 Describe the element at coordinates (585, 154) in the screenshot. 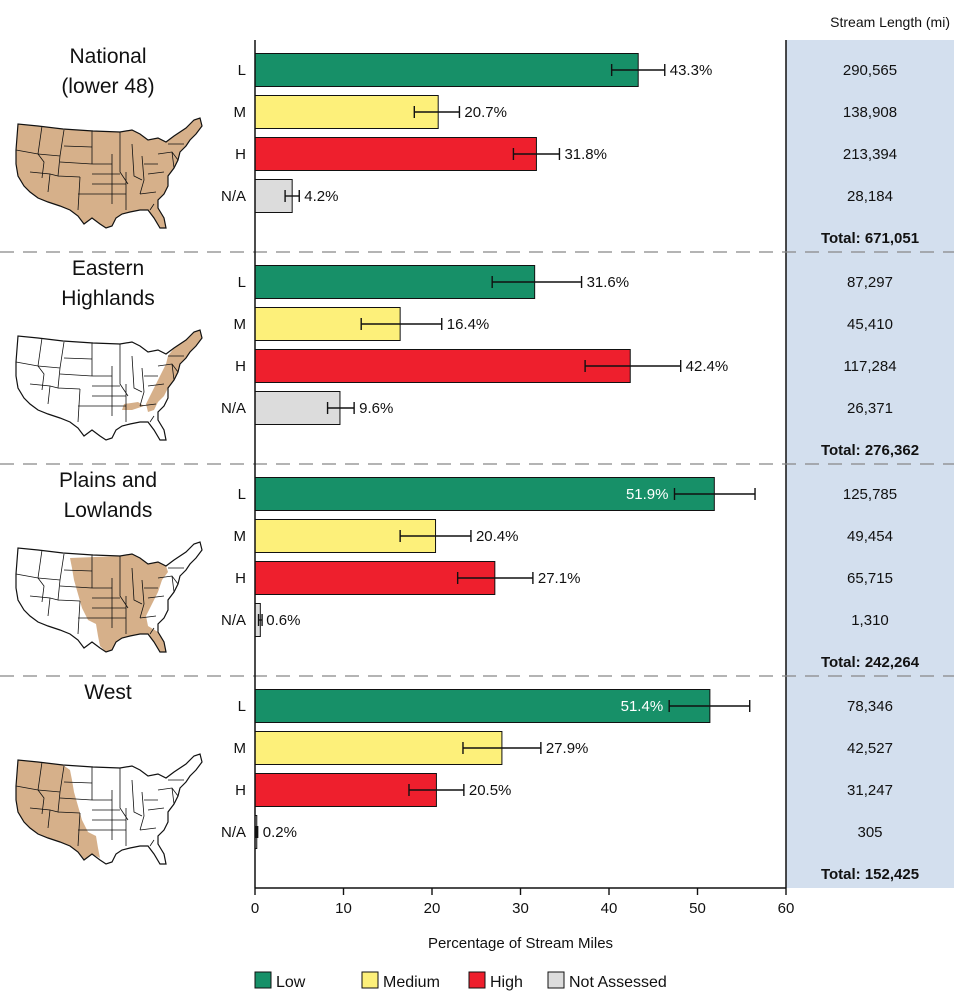

I see `data-label: 31.8%` at that location.